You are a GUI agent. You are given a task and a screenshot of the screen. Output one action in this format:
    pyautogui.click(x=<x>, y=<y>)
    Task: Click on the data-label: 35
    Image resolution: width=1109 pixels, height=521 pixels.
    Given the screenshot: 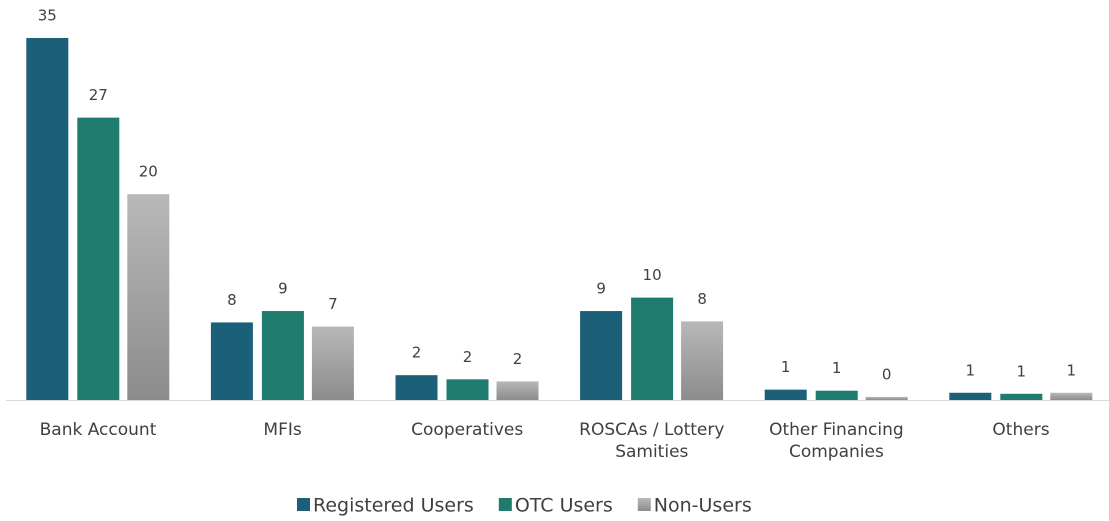 What is the action you would take?
    pyautogui.click(x=47, y=16)
    